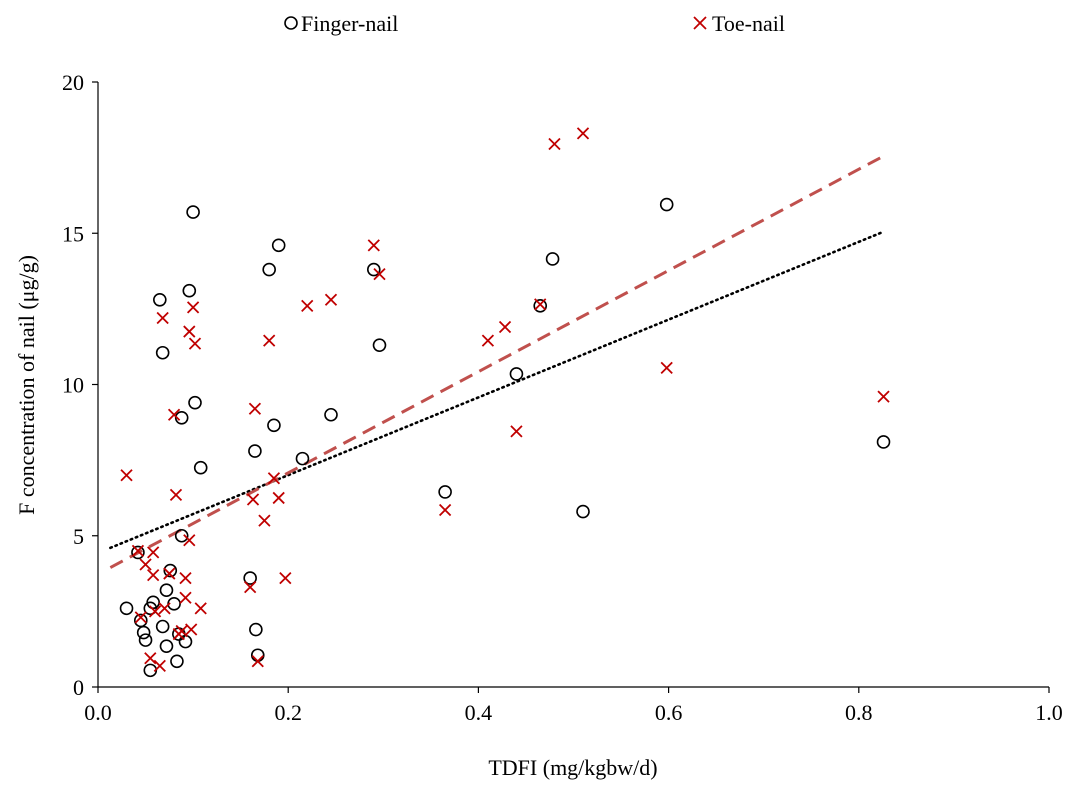 The image size is (1073, 787). I want to click on legend-item-toe-nail: Toe-nail, so click(739, 23).